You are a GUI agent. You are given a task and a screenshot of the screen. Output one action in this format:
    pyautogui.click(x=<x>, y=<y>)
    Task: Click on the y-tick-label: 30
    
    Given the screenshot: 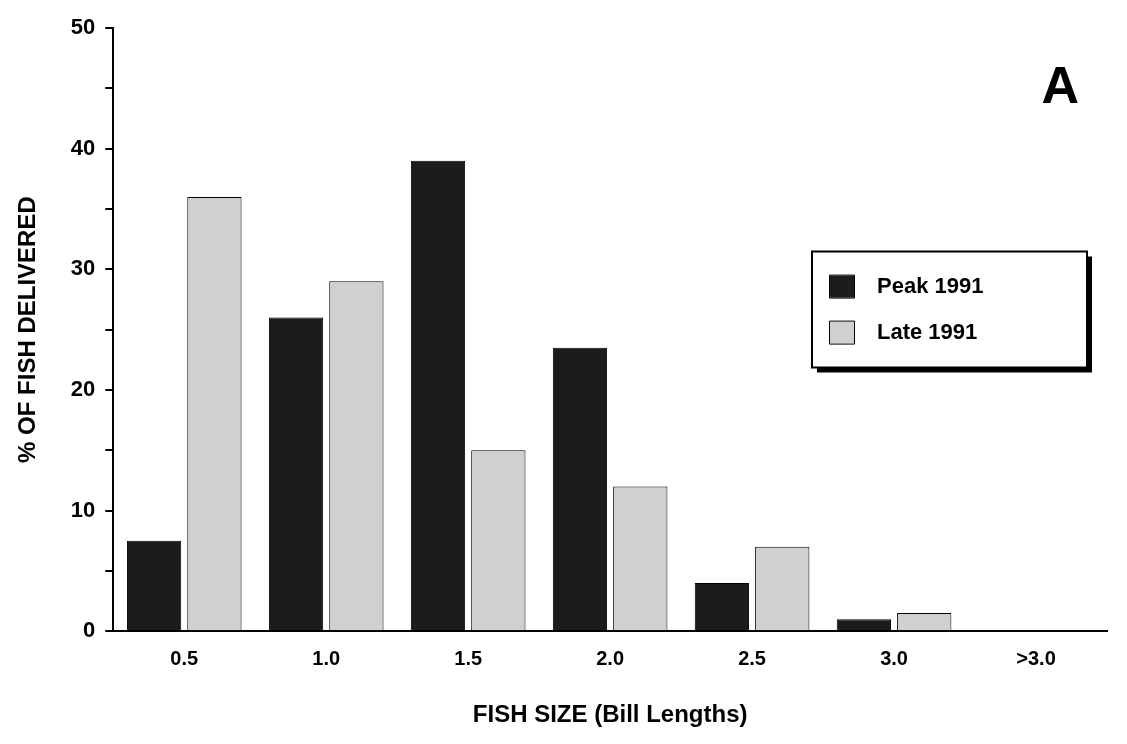 What is the action you would take?
    pyautogui.click(x=83, y=268)
    